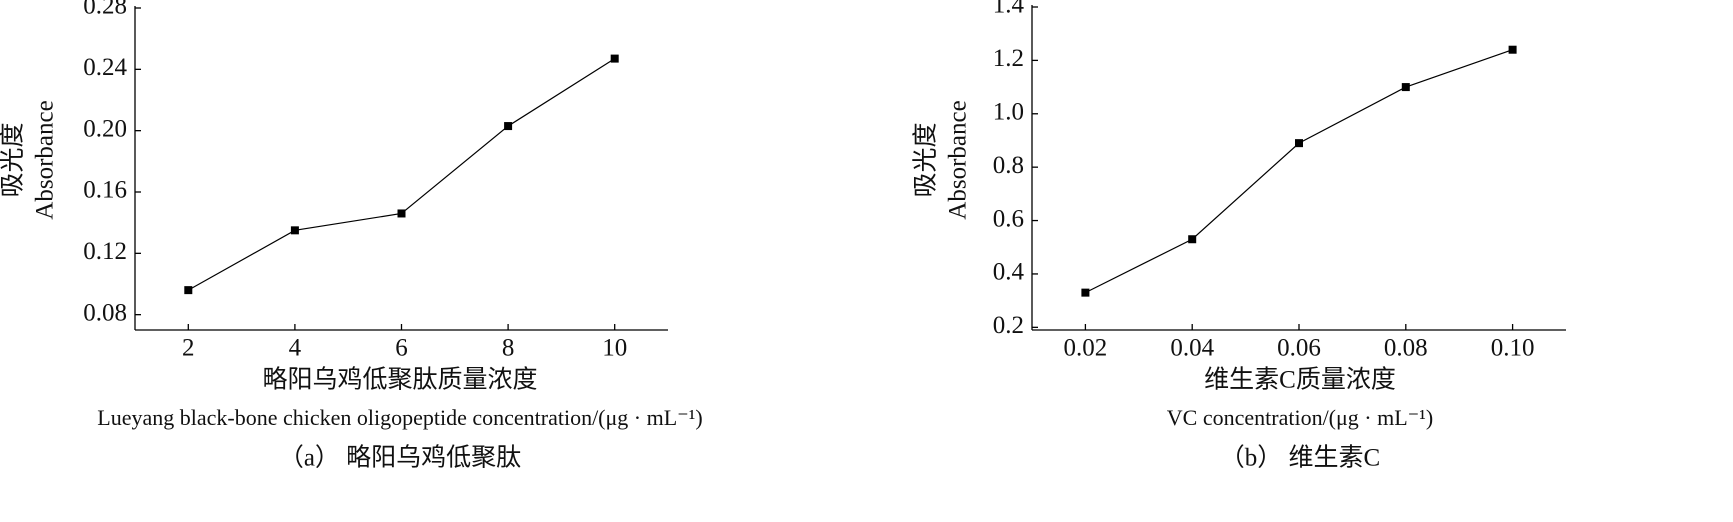  I want to click on x-tick-label: 10, so click(614, 348).